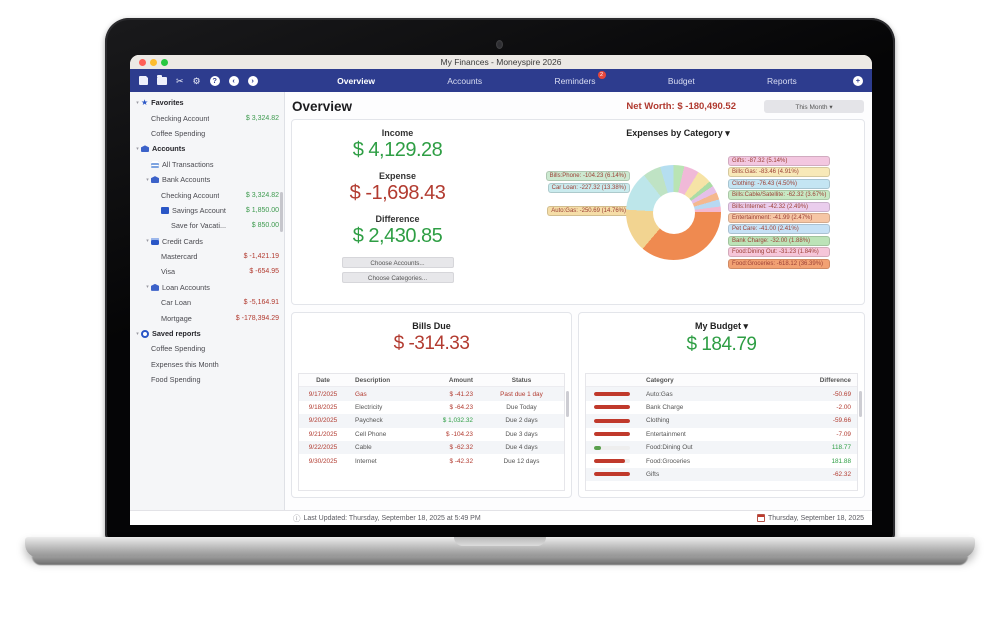  What do you see at coordinates (190, 195) in the screenshot?
I see `sidebar-item-label: Checking Account` at bounding box center [190, 195].